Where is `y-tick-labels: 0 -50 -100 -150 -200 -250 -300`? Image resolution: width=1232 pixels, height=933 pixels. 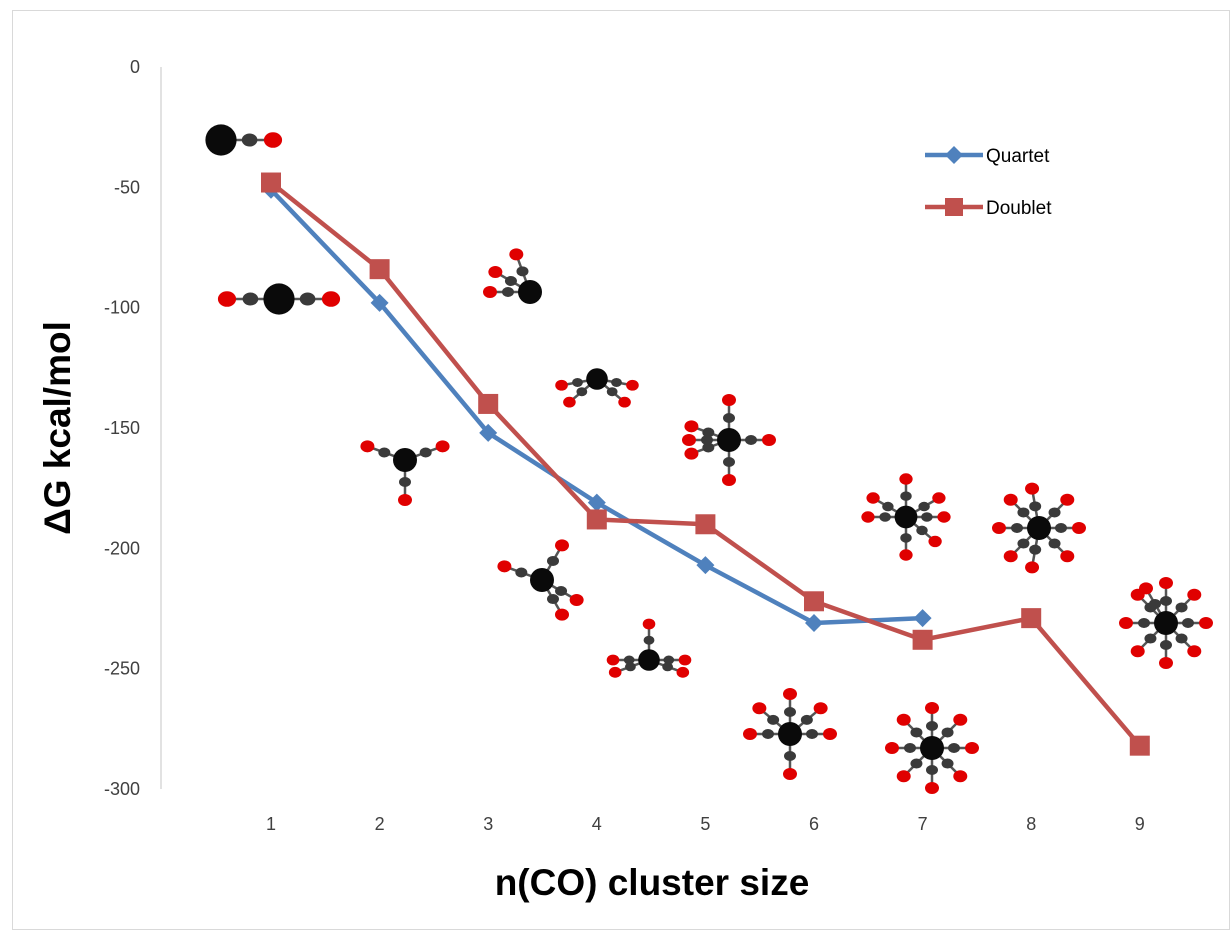
y-tick-labels: 0 -50 -100 -150 -200 -250 -300 is located at coordinates (122, 428).